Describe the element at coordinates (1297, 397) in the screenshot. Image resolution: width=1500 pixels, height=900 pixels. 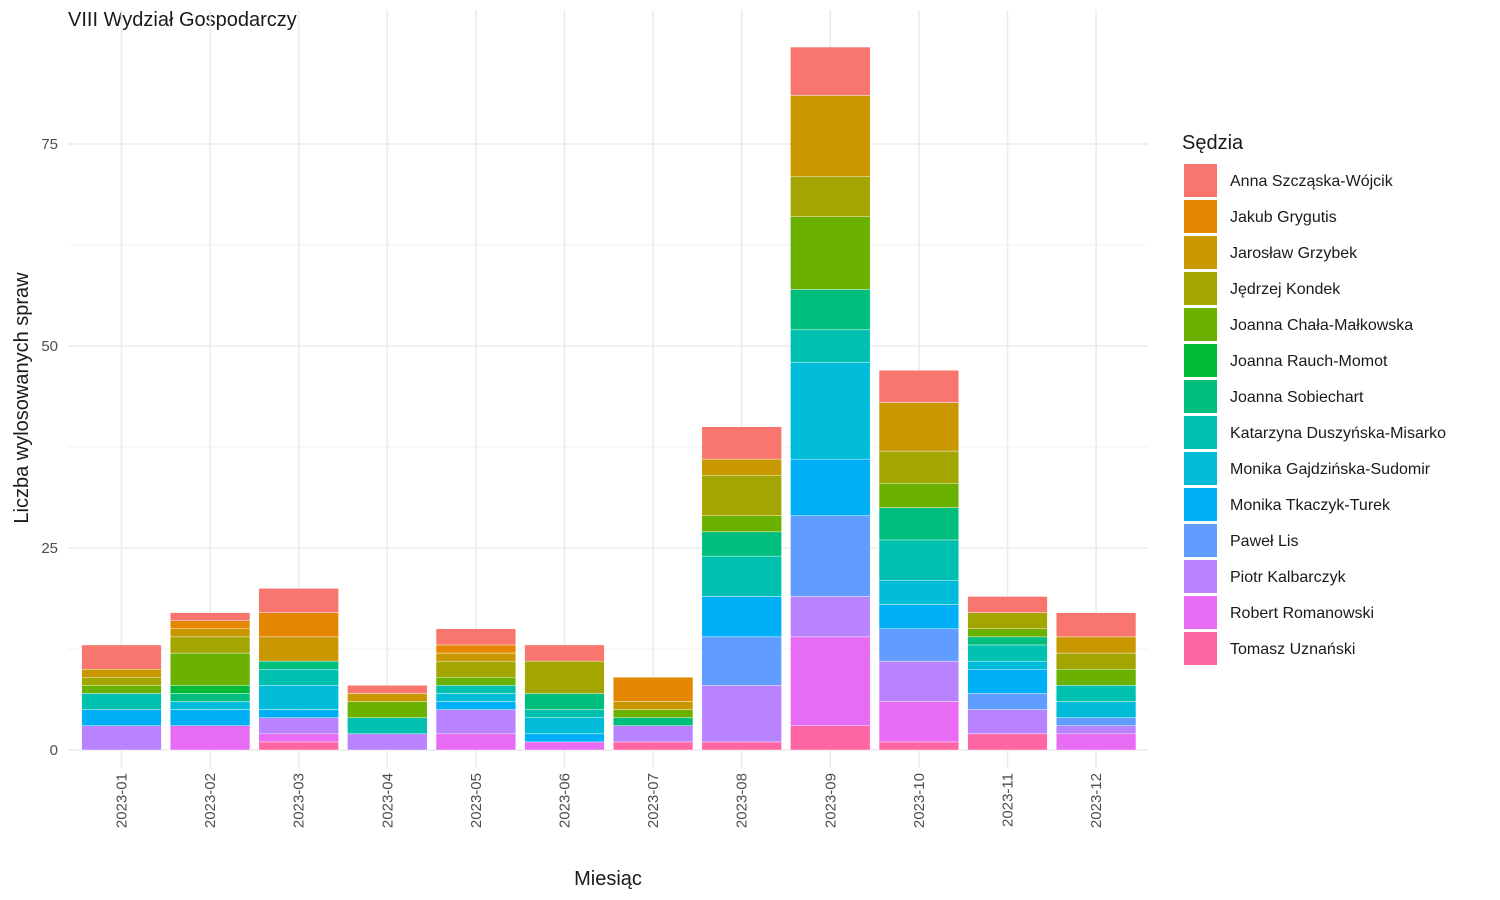
I see `legend-label: Joanna Sobiechart` at that location.